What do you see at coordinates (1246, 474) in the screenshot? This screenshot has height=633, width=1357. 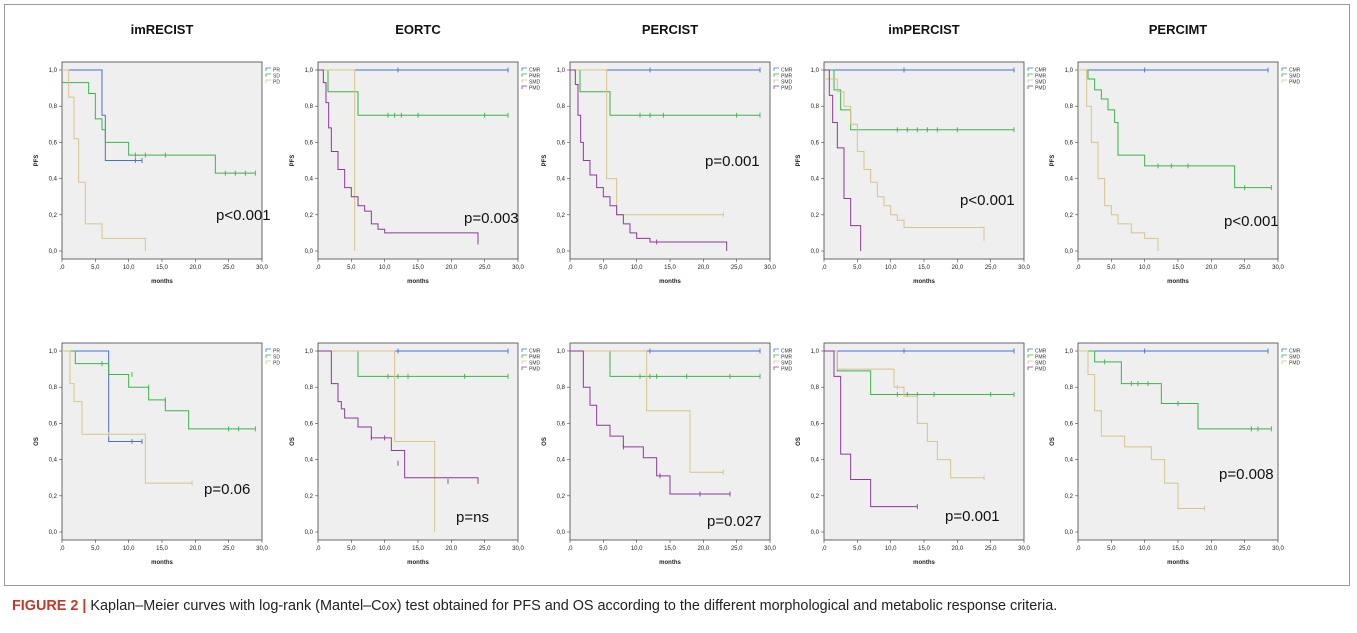 I see `p-value: p=0.008` at bounding box center [1246, 474].